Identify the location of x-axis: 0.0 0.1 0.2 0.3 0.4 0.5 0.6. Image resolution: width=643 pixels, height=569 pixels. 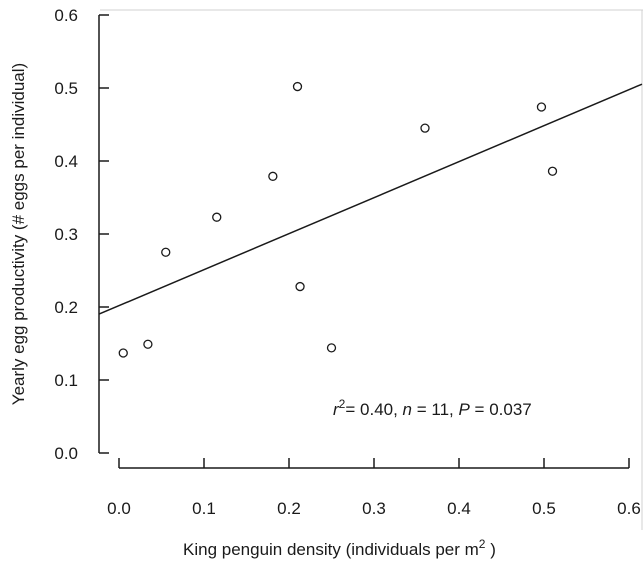
(374, 488).